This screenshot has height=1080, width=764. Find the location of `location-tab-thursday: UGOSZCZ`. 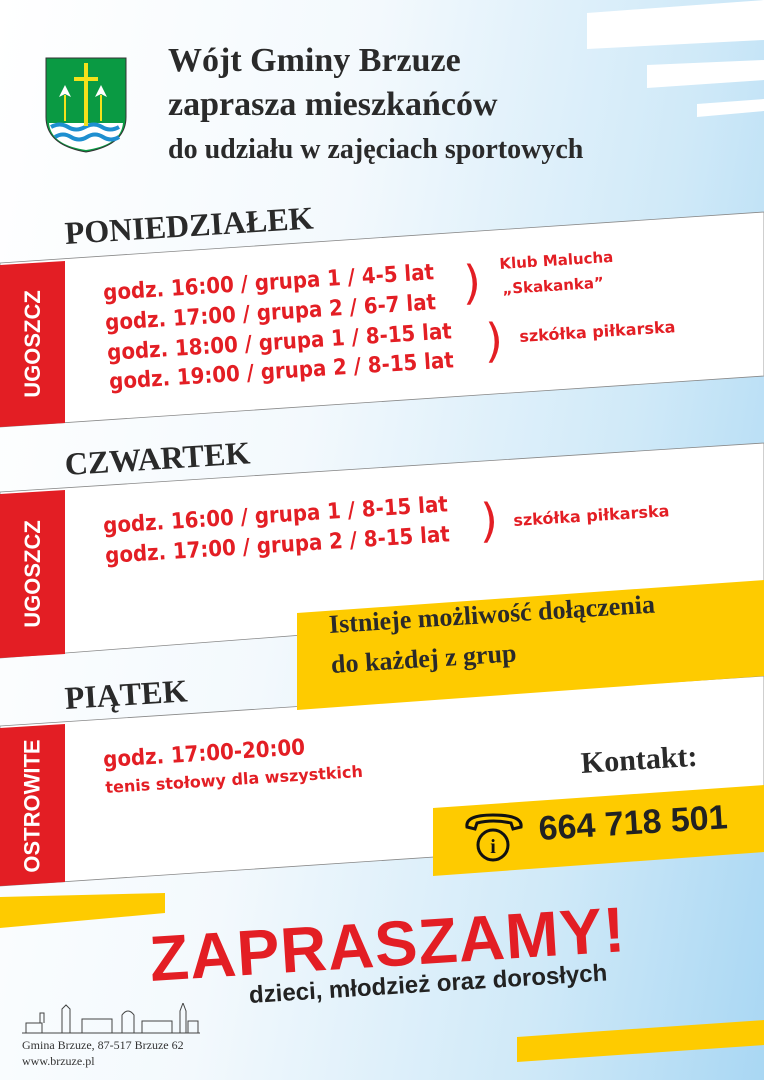

location-tab-thursday: UGOSZCZ is located at coordinates (32, 574).